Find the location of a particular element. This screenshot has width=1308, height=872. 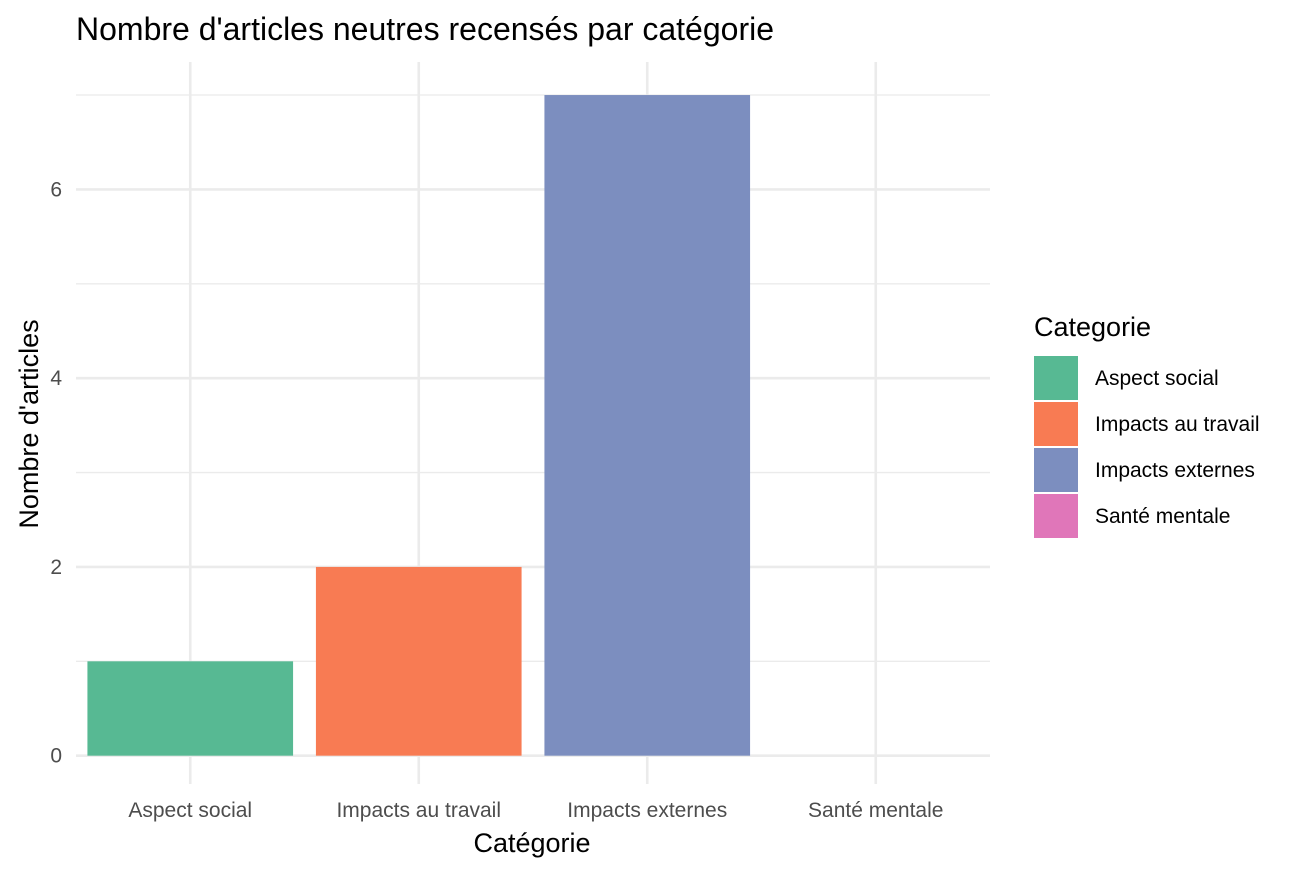

y-tick-label: 6 is located at coordinates (56, 189).